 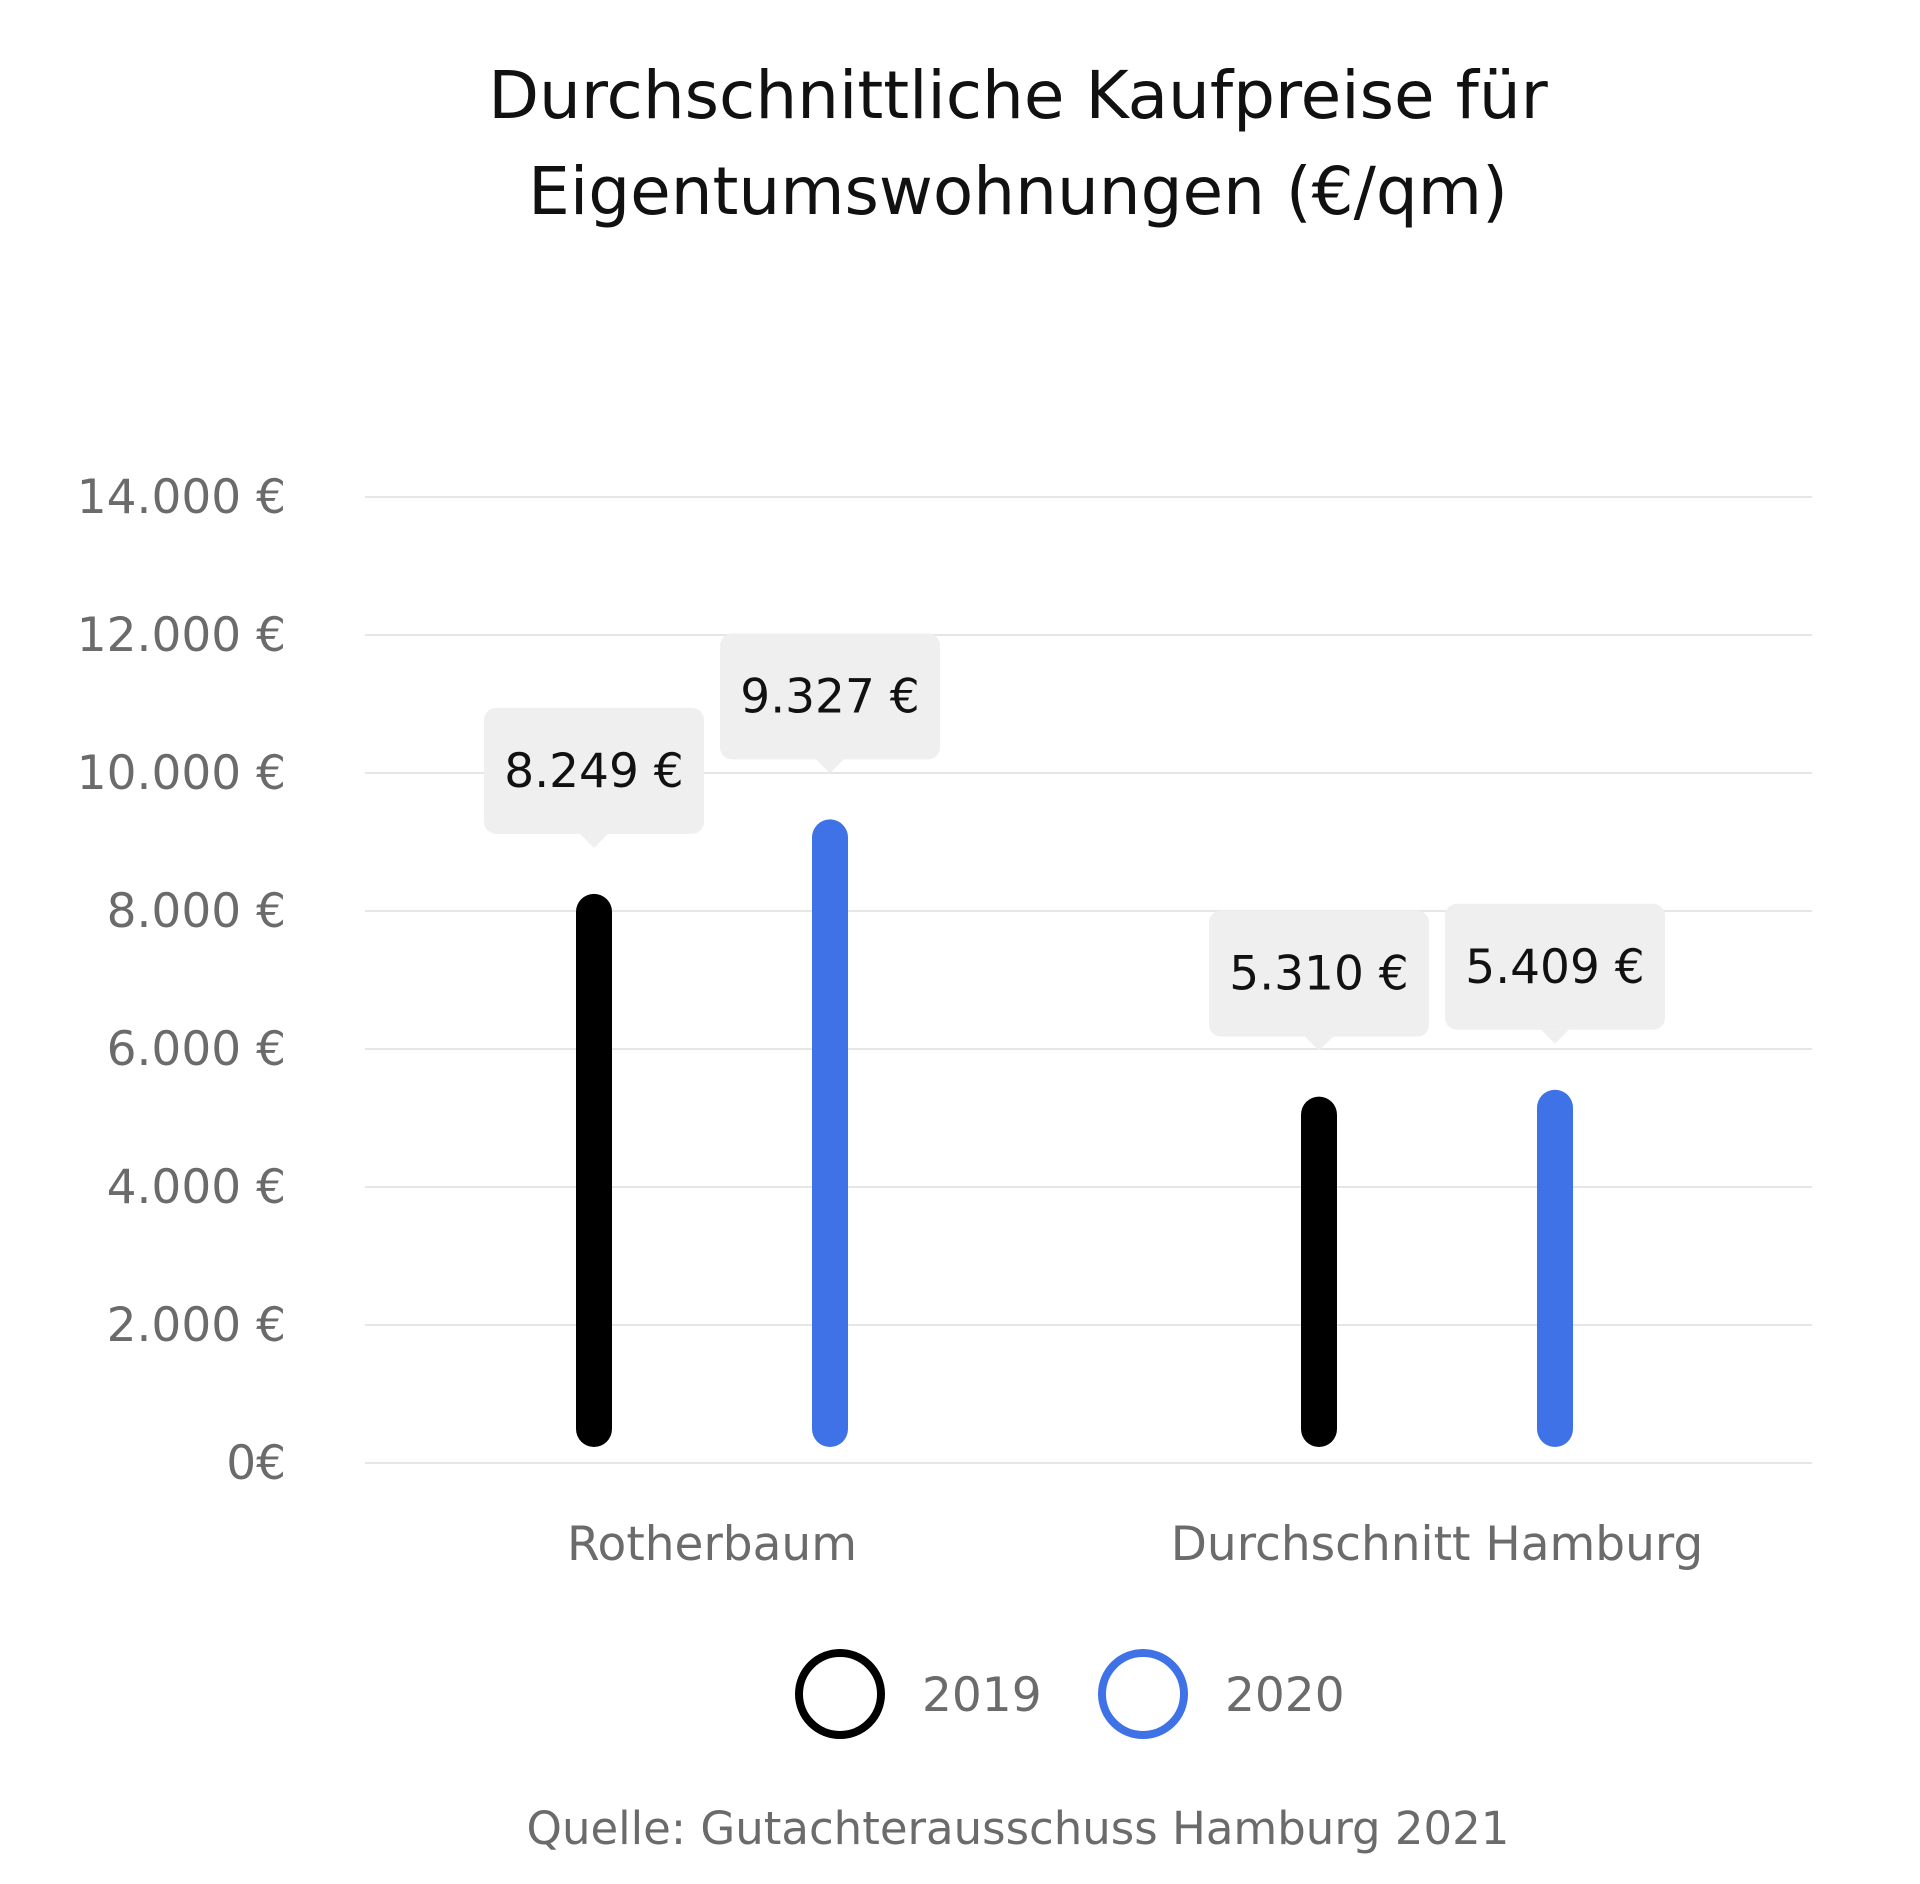 I want to click on y-tick-label: 6.000 €, so click(x=196, y=1049).